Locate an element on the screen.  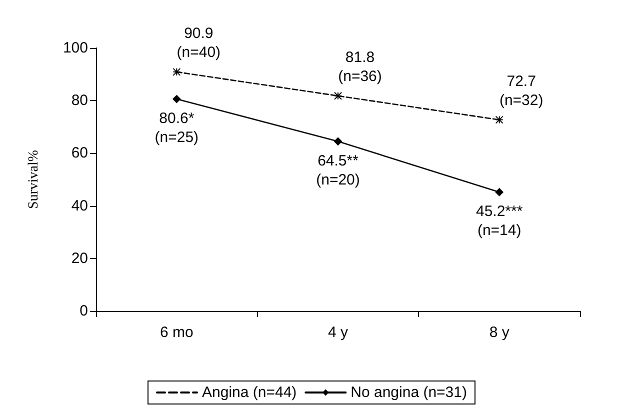
y-tick-label: 80 is located at coordinates (79, 101).